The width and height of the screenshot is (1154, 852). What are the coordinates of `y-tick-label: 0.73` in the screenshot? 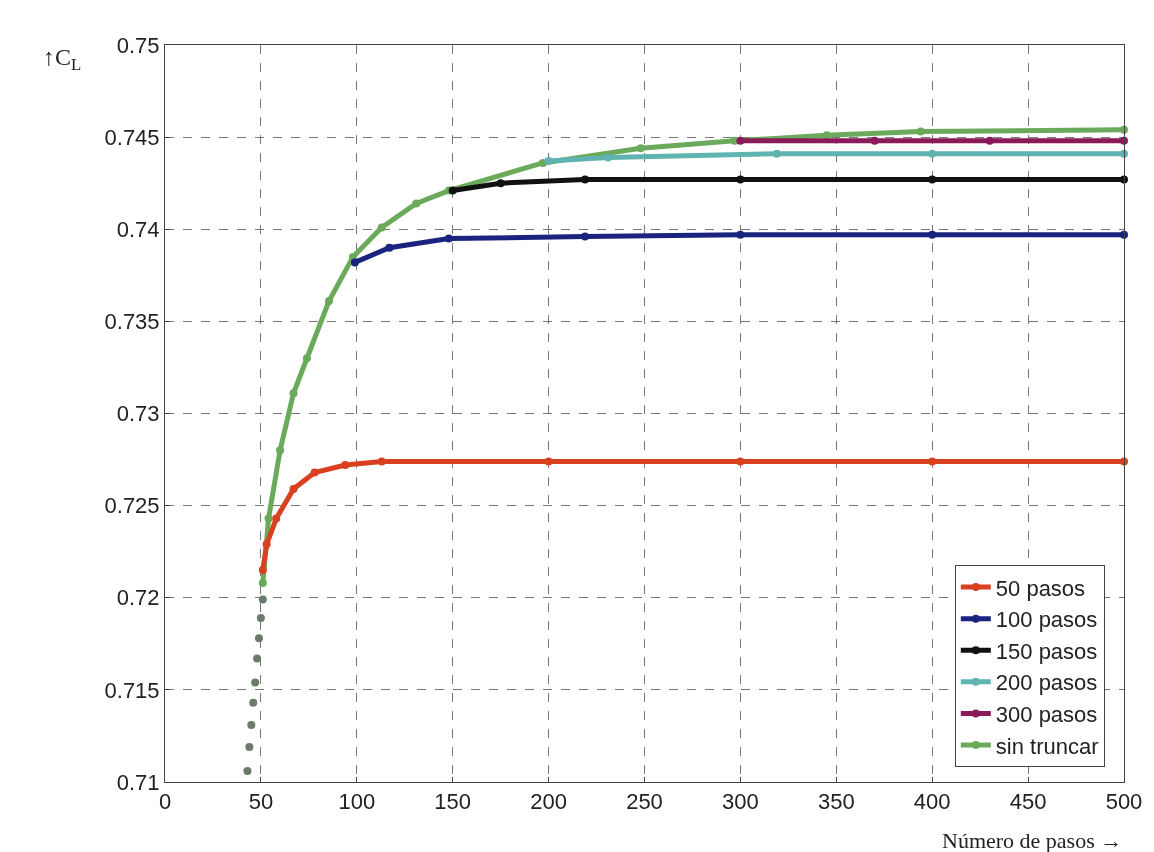 It's located at (138, 414).